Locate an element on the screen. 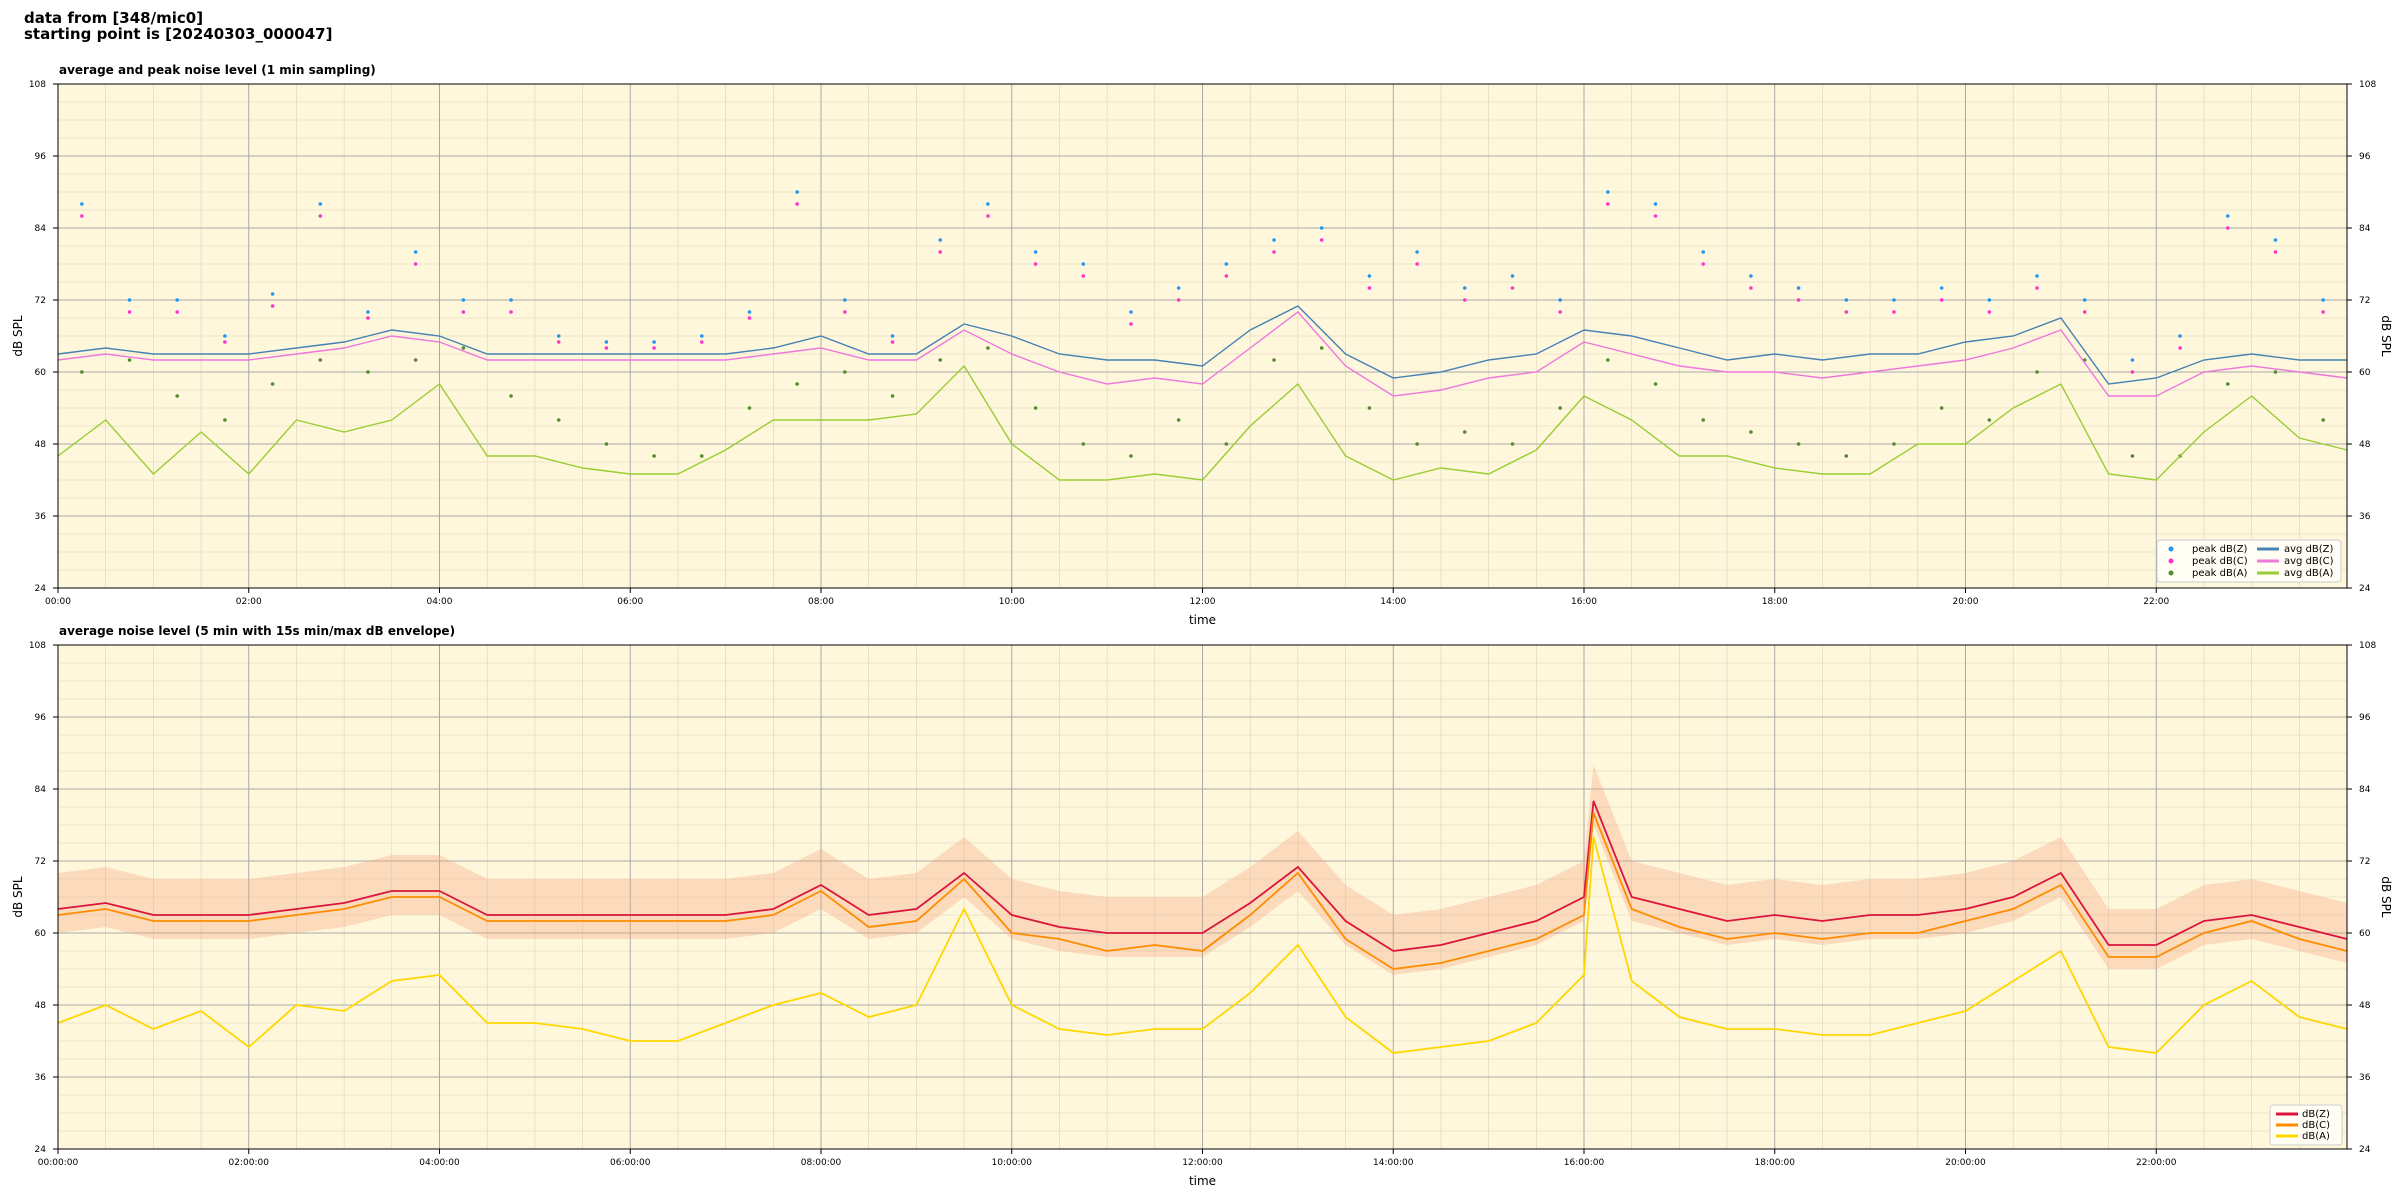 This screenshot has height=1200, width=2400. legend-marker is located at coordinates (2171, 561).